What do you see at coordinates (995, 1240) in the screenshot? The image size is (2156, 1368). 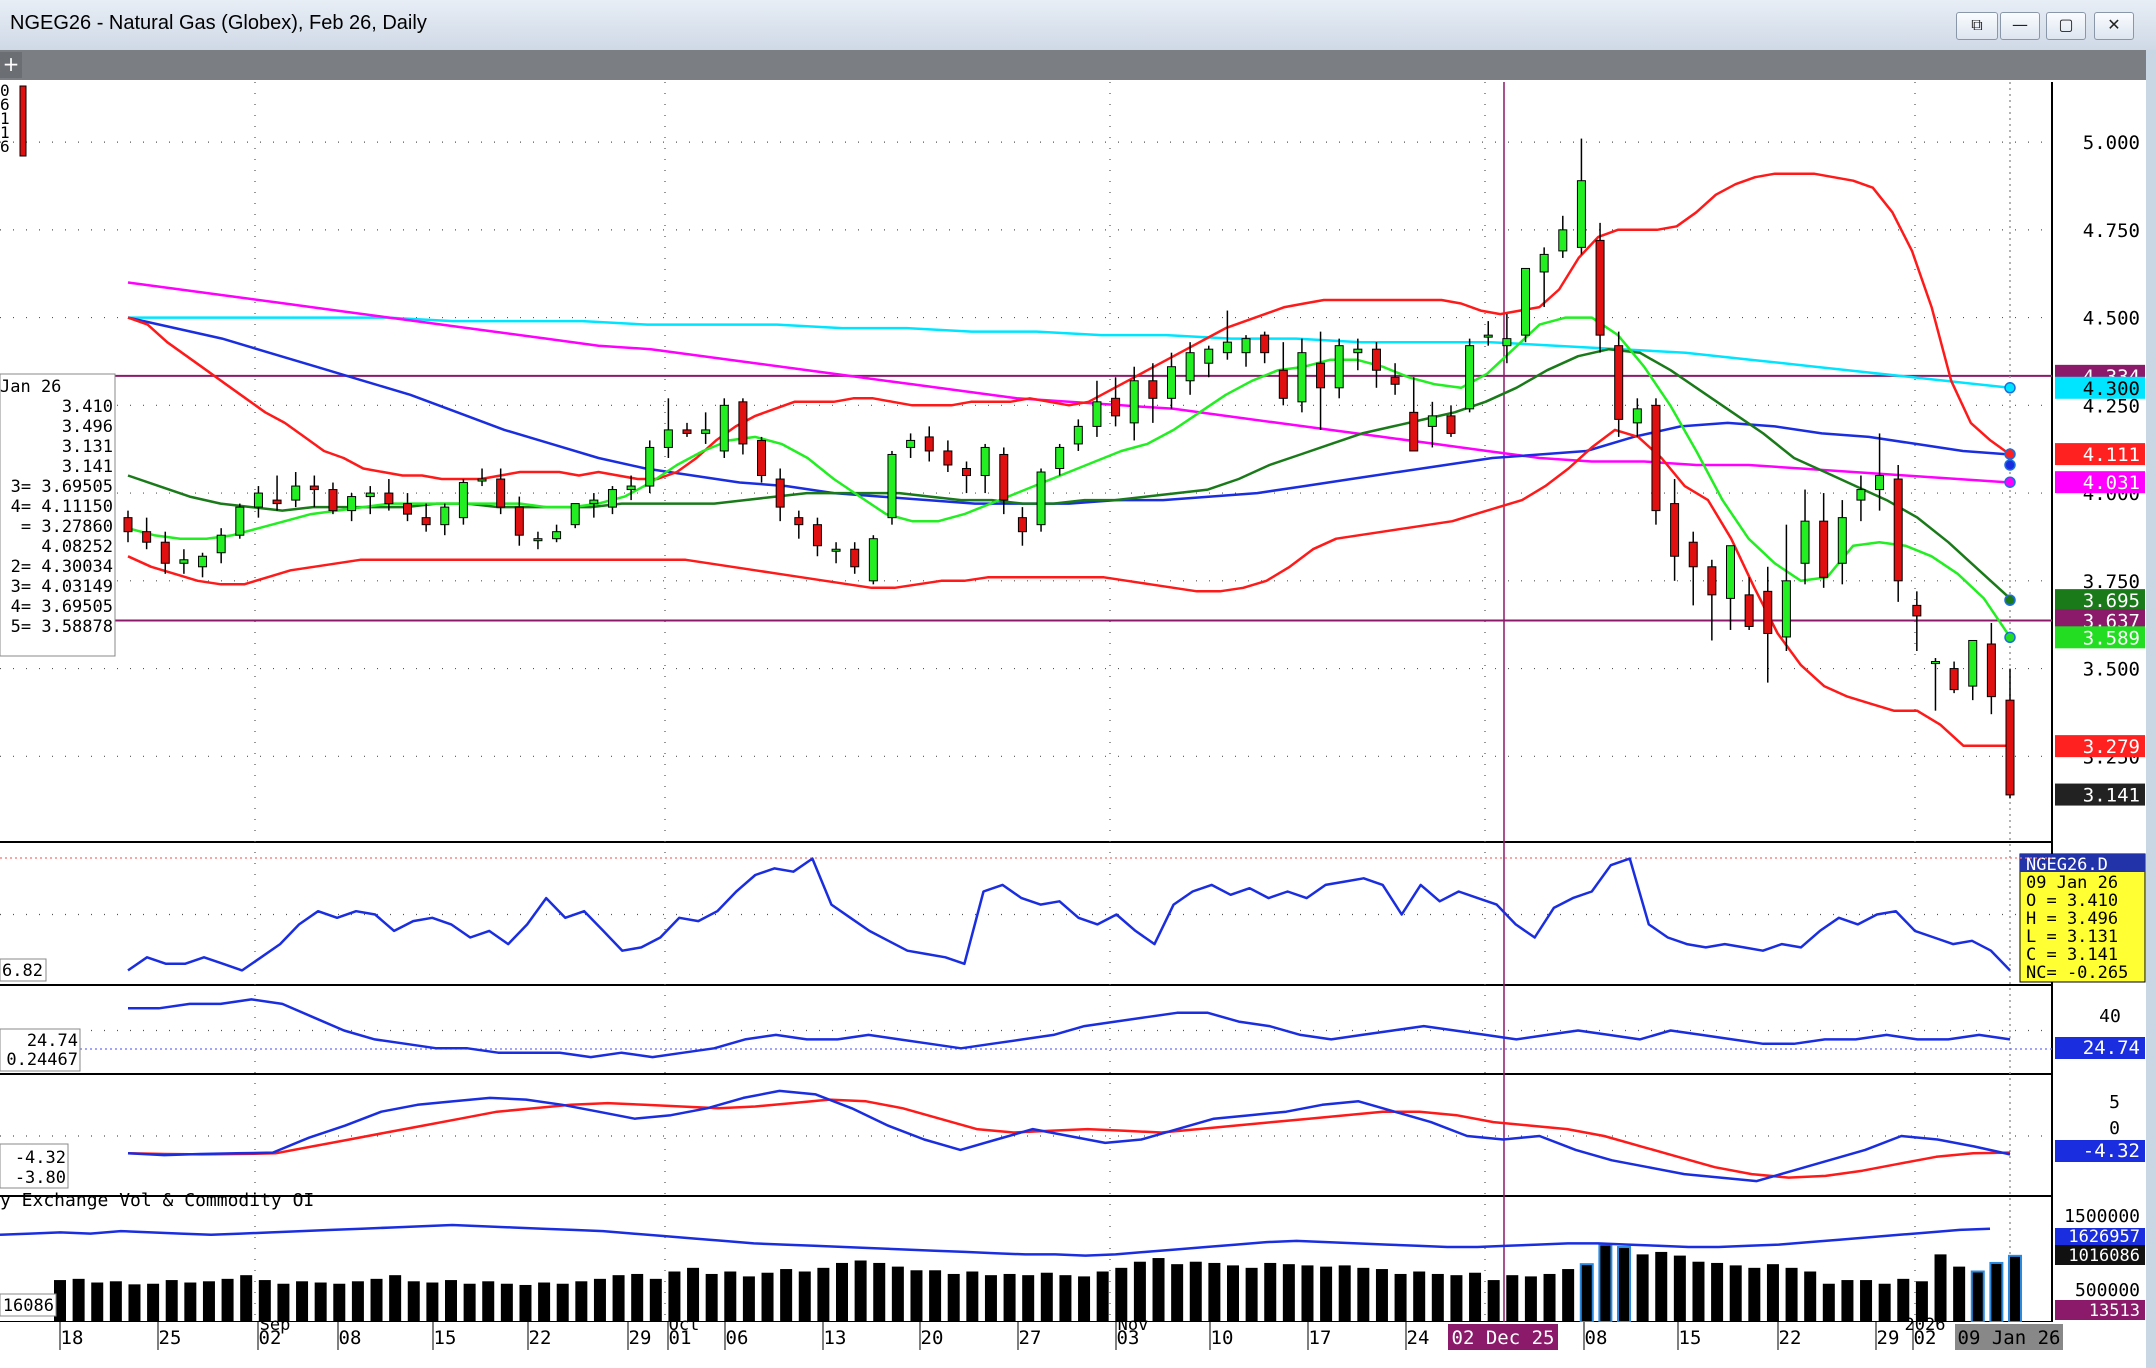 I see `open-interest-line` at bounding box center [995, 1240].